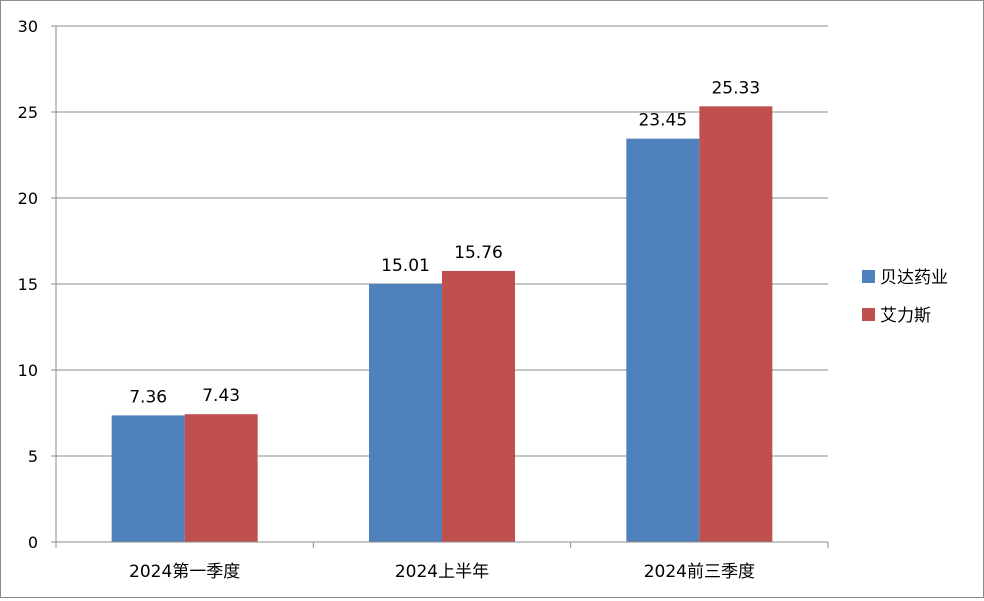 The image size is (984, 601). Describe the element at coordinates (28, 284) in the screenshot. I see `y-tick-label: 15` at that location.